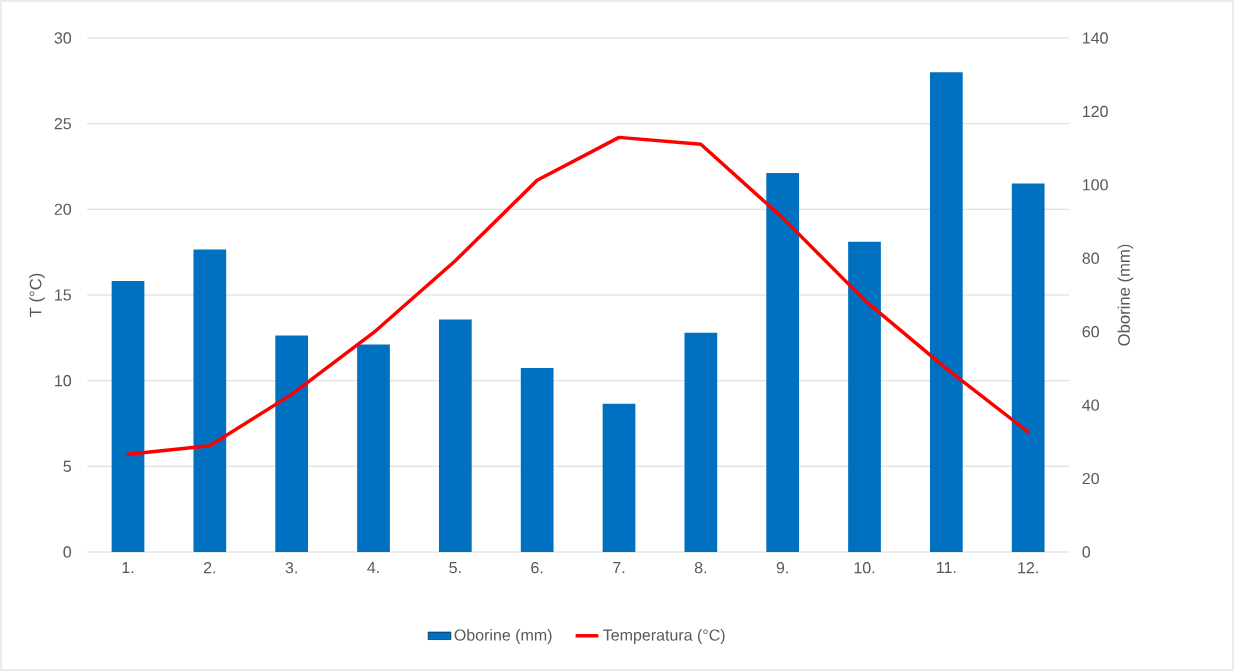 This screenshot has height=671, width=1234. I want to click on y-tick-label: 20, so click(63, 209).